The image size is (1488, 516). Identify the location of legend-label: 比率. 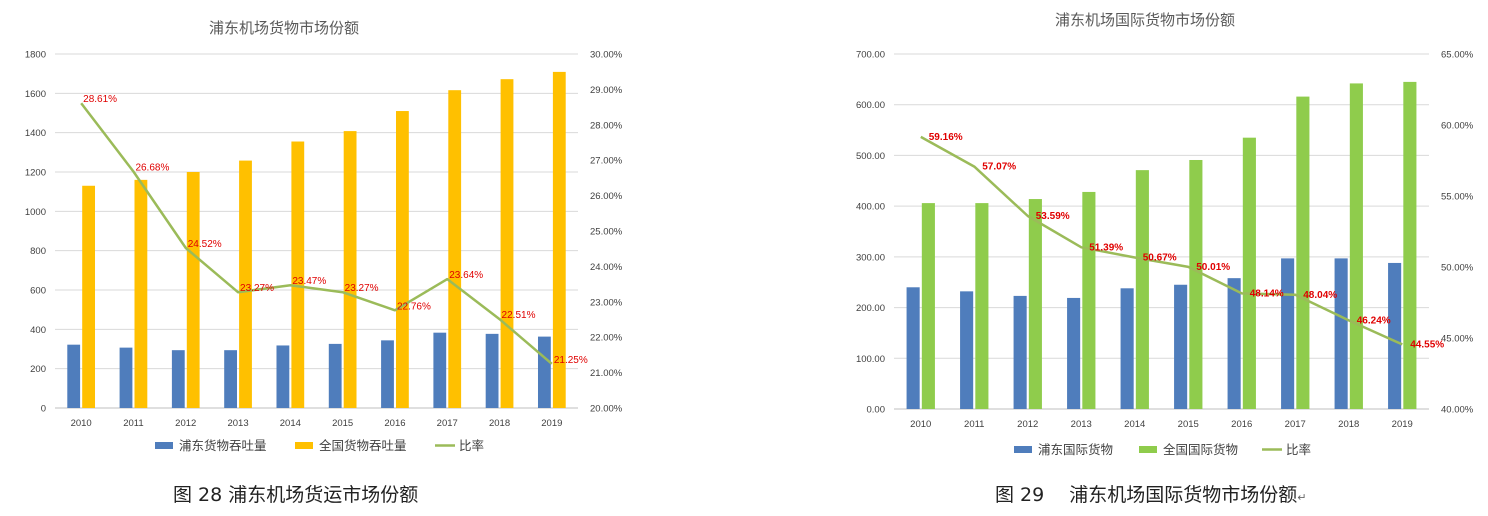
(471, 445).